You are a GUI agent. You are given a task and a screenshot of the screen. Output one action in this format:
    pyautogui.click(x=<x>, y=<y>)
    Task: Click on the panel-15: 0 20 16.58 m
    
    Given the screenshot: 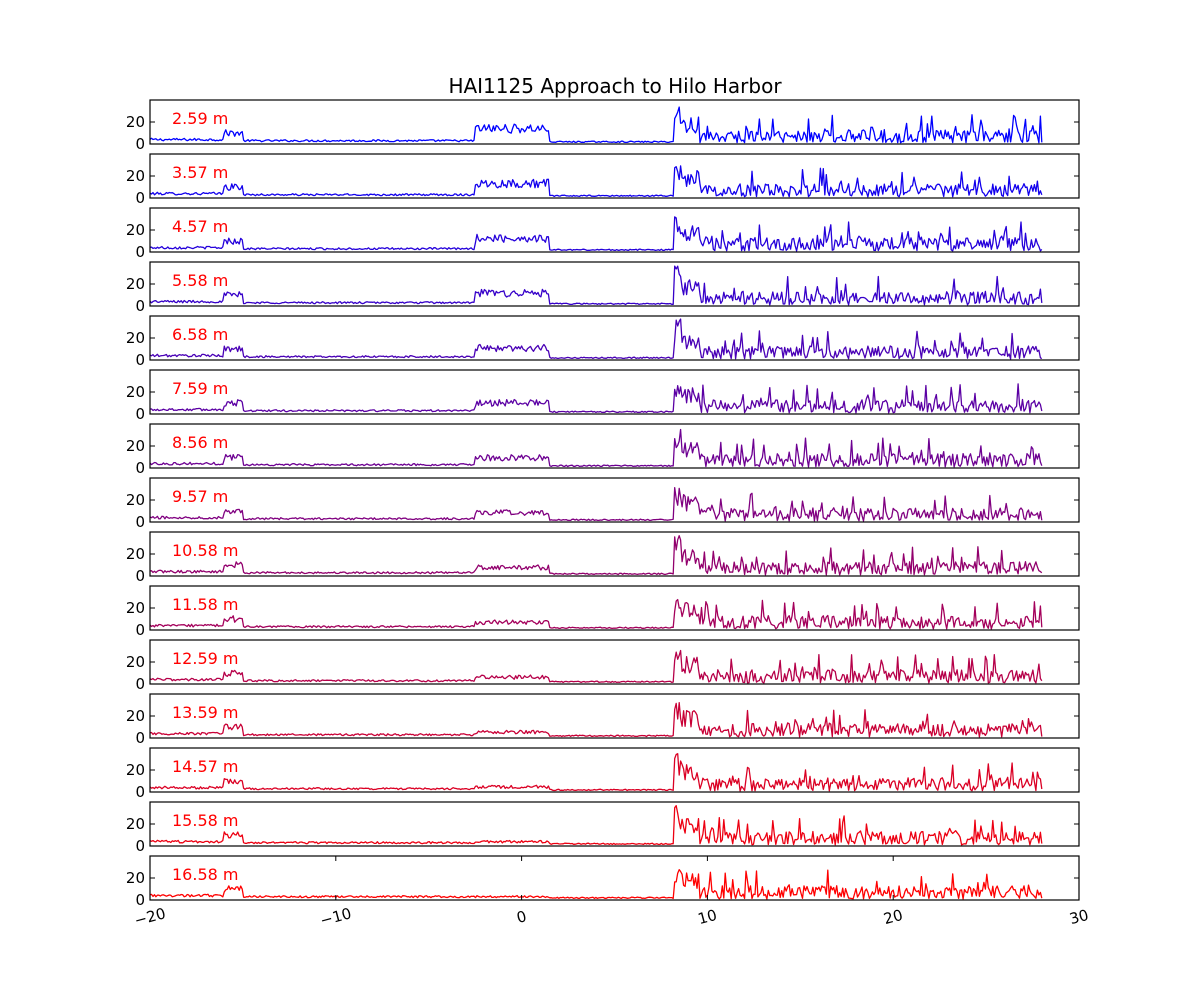 What is the action you would take?
    pyautogui.click(x=603, y=882)
    